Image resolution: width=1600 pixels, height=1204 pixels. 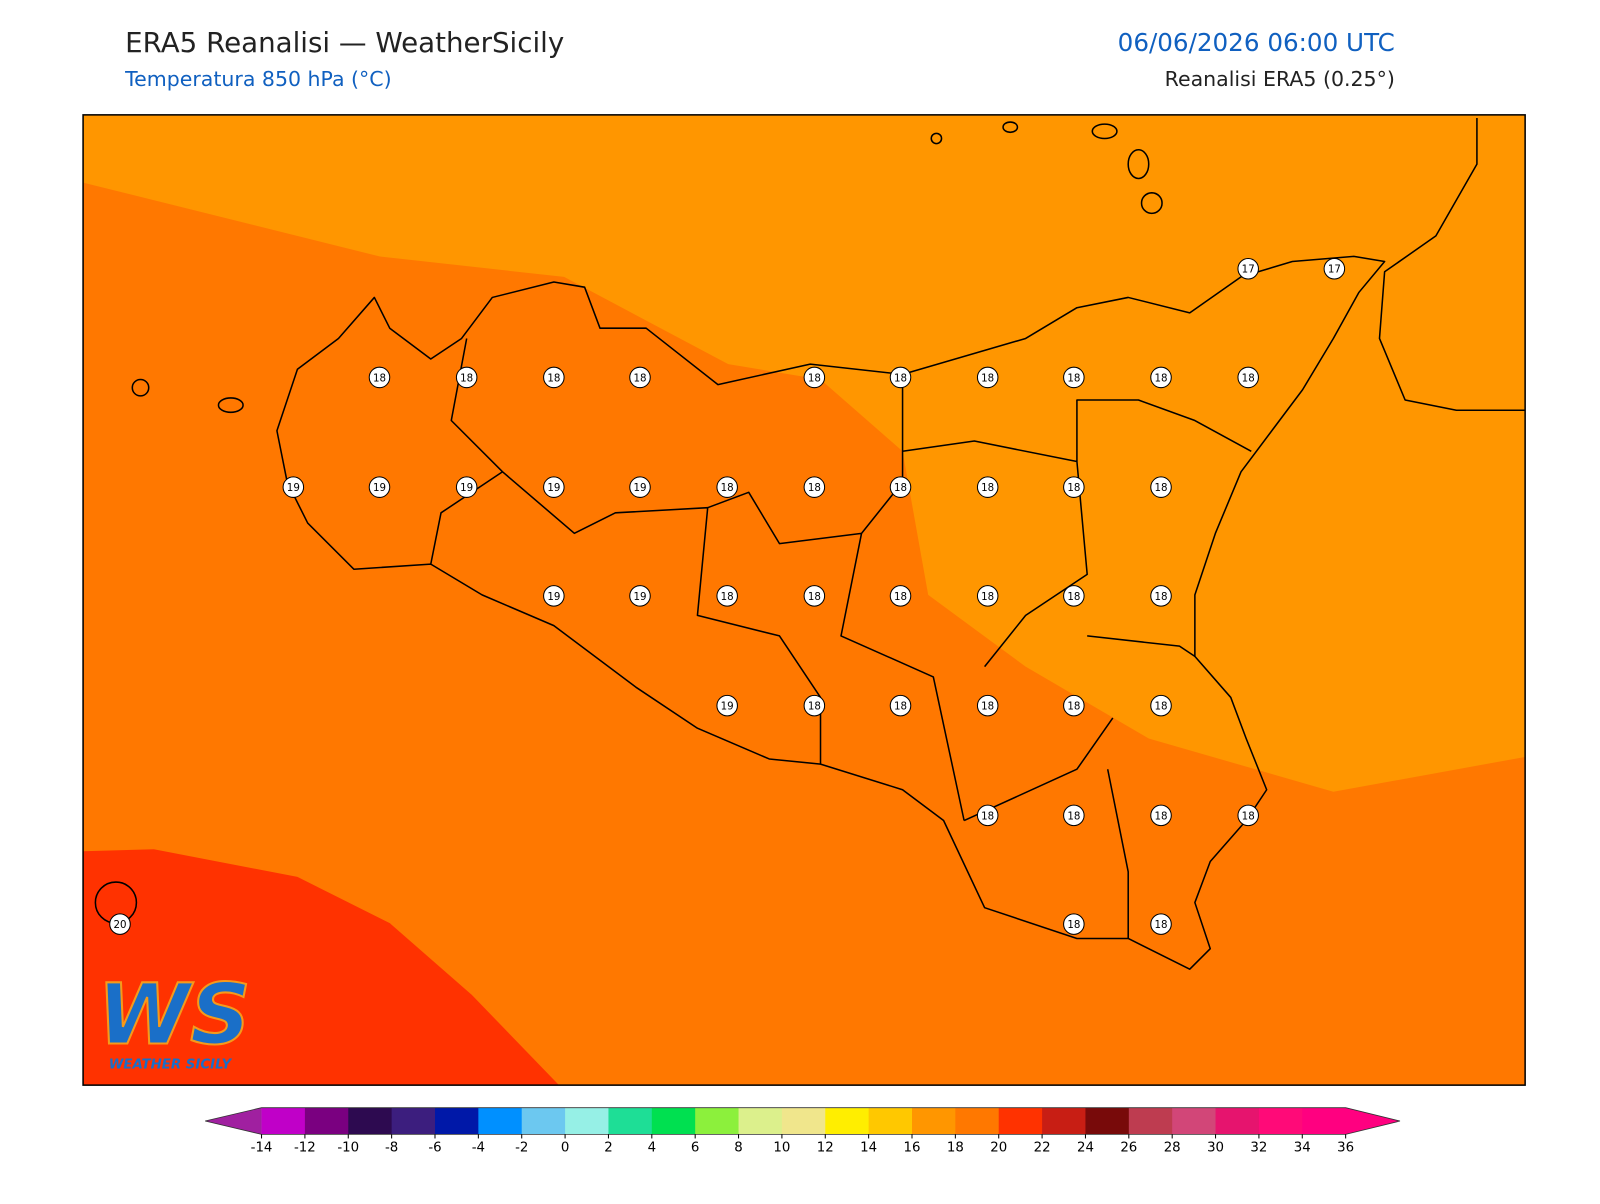 What do you see at coordinates (344, 42) in the screenshot?
I see `title: ERA5 Reanalisi — WeatherSicily` at bounding box center [344, 42].